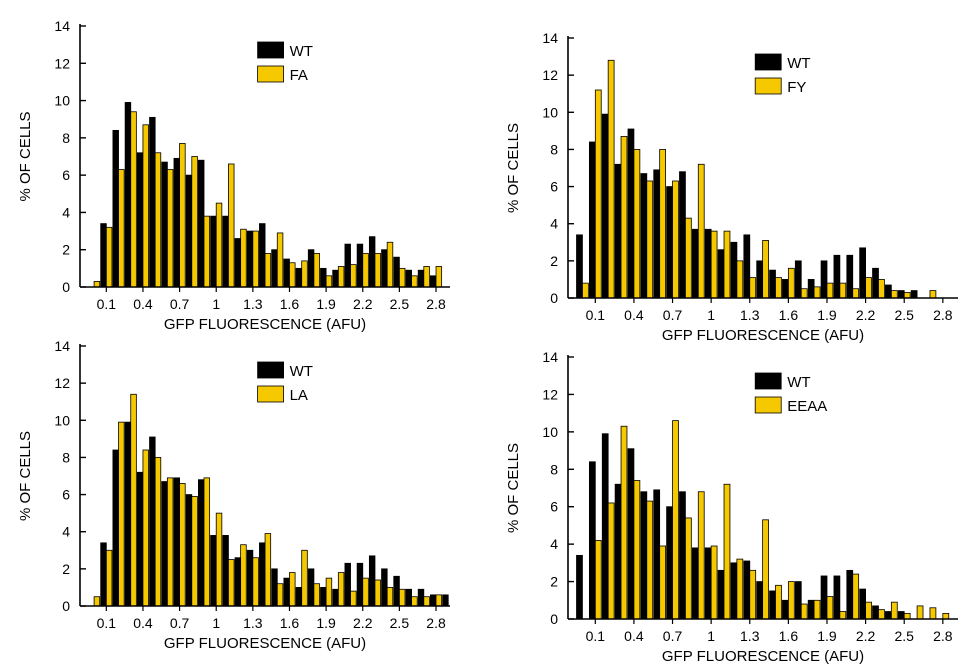  Describe the element at coordinates (904, 636) in the screenshot. I see `x-tick-label: 2.5` at that location.